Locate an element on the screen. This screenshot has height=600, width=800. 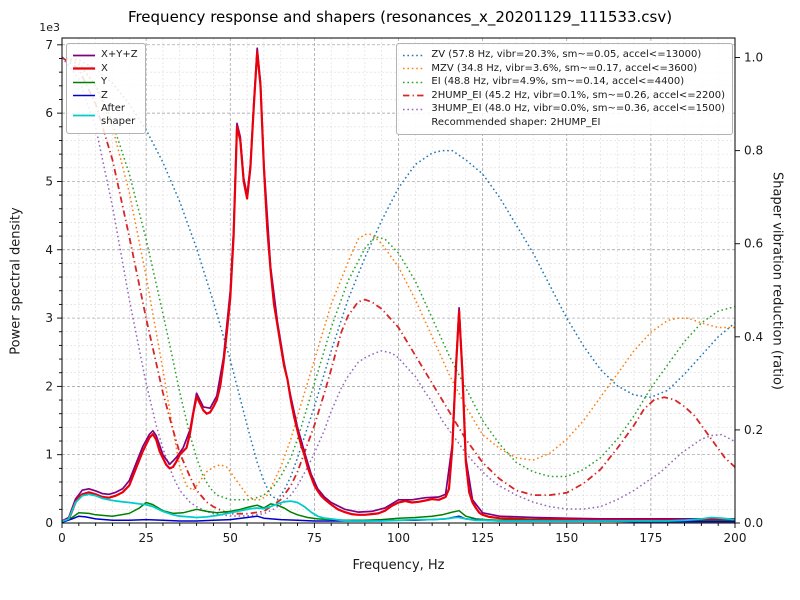
x-tick-label: 200 is located at coordinates (735, 538).